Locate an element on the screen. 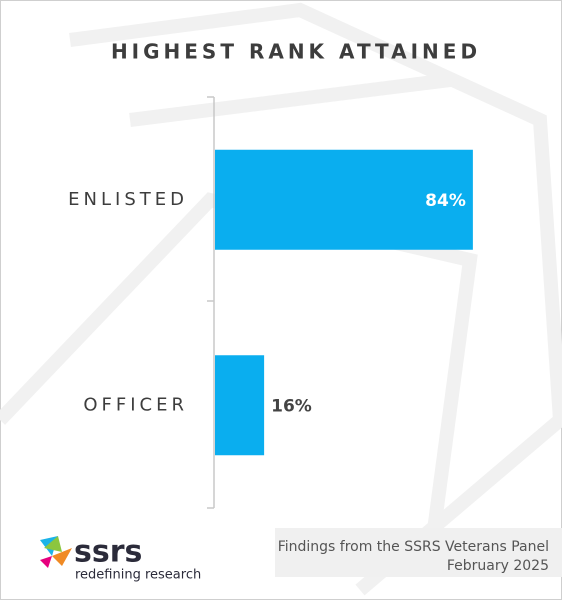 The width and height of the screenshot is (562, 600). footer-box is located at coordinates (418, 552).